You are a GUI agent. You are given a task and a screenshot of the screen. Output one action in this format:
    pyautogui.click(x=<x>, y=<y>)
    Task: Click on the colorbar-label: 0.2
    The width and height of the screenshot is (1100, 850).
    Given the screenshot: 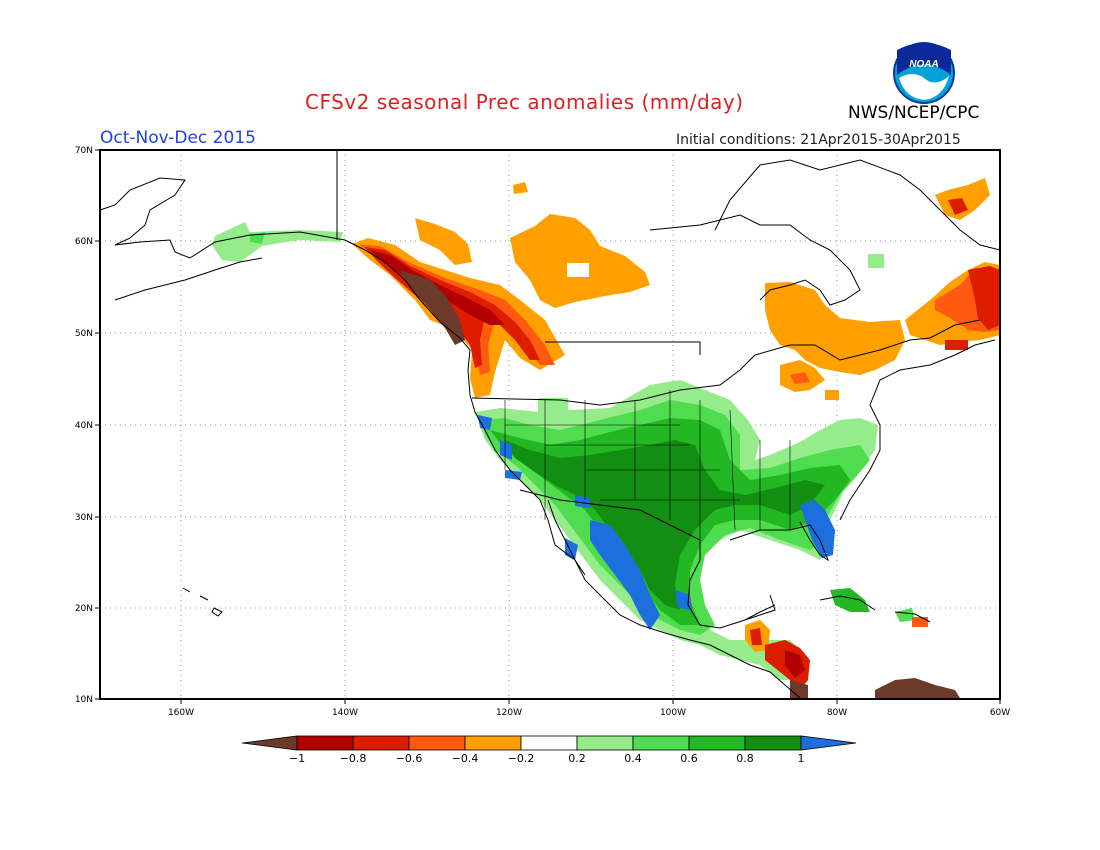 What is the action you would take?
    pyautogui.click(x=577, y=758)
    